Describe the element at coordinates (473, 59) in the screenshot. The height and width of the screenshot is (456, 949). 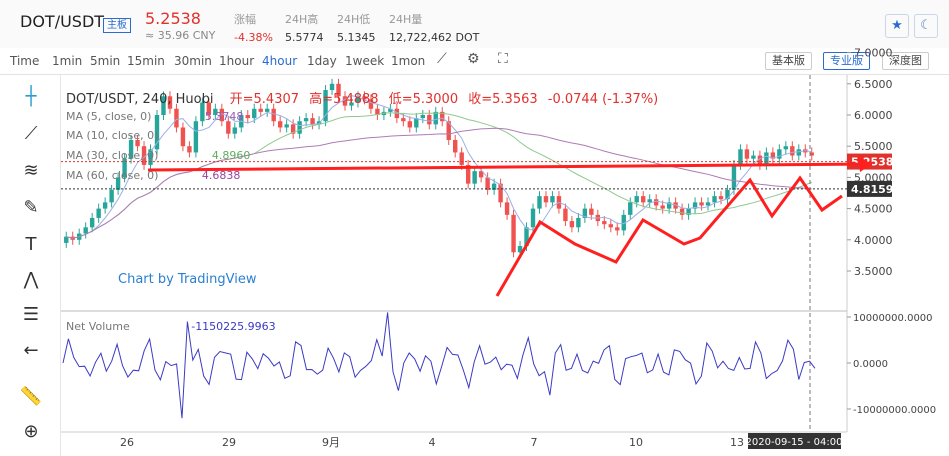
I see `settings-icon: ⚙` at that location.